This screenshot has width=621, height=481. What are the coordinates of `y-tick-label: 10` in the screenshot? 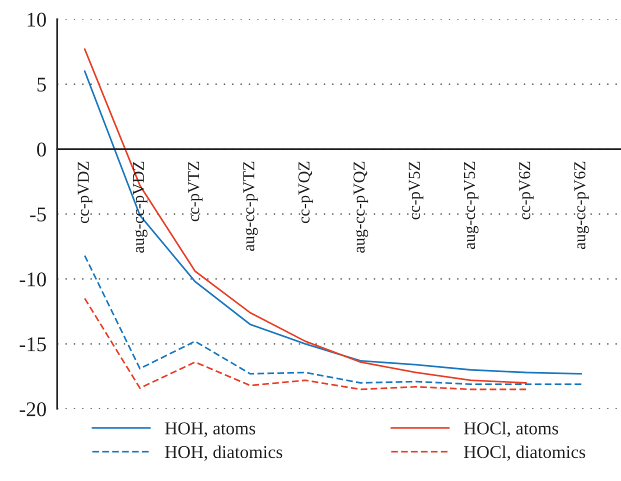 It's located at (37, 19).